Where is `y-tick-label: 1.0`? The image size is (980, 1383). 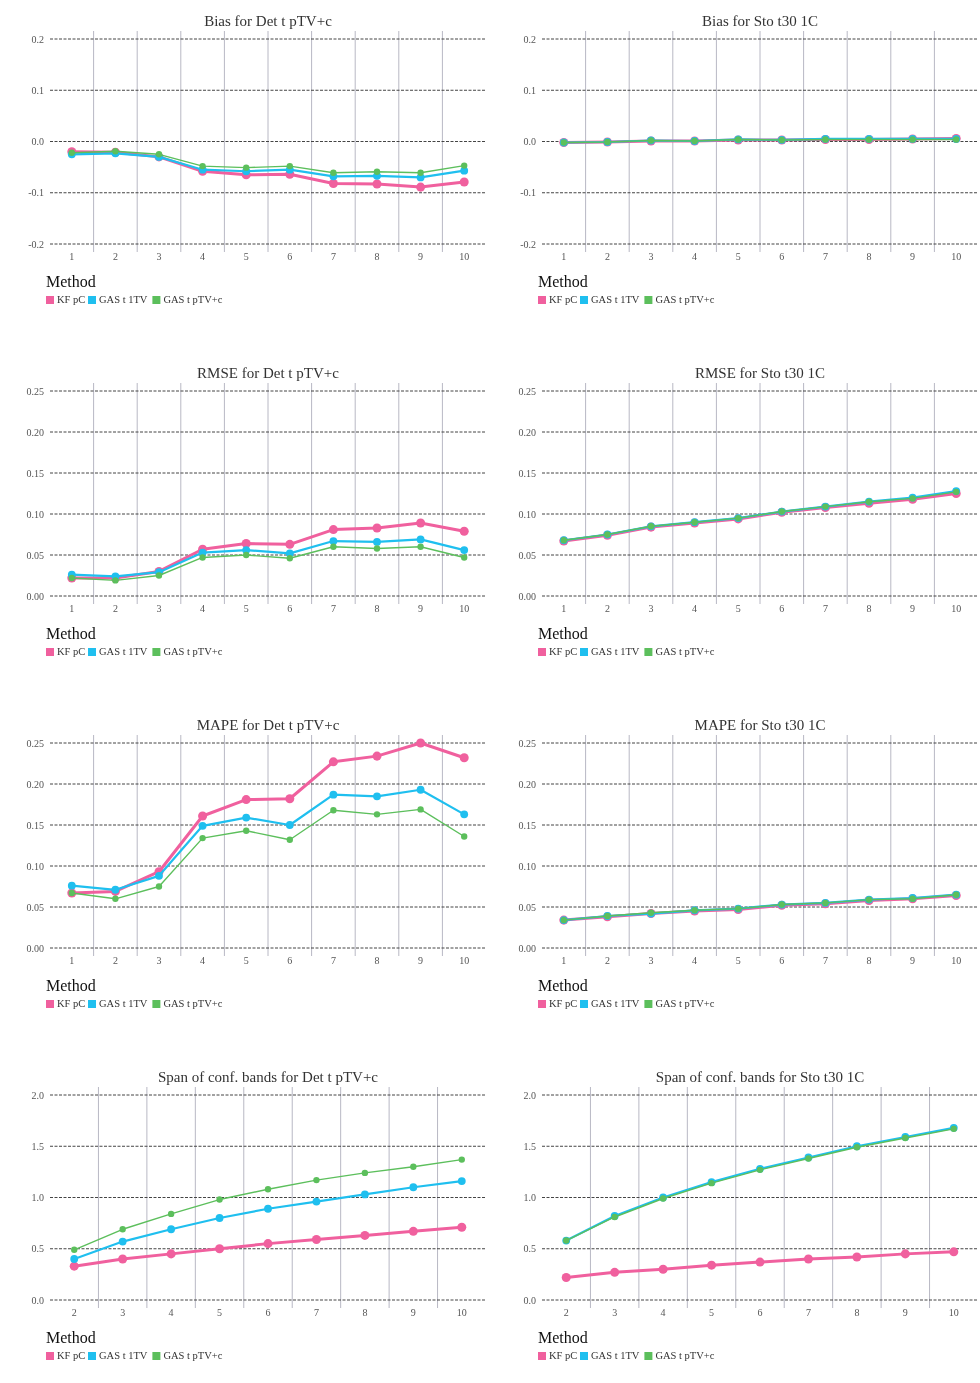 y-tick-label: 1.0 is located at coordinates (37, 1197).